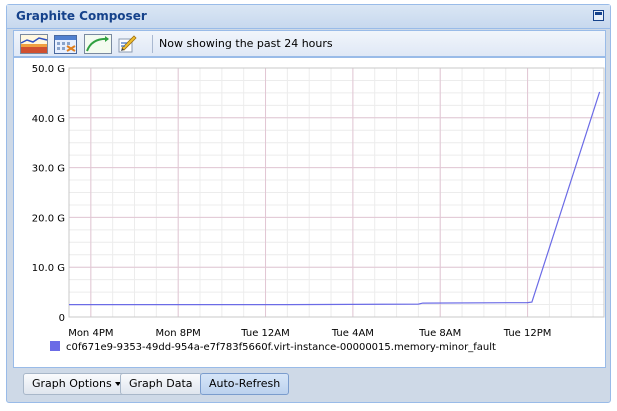  Describe the element at coordinates (264, 333) in the screenshot. I see `x-tick-label: Tue 12AM` at that location.